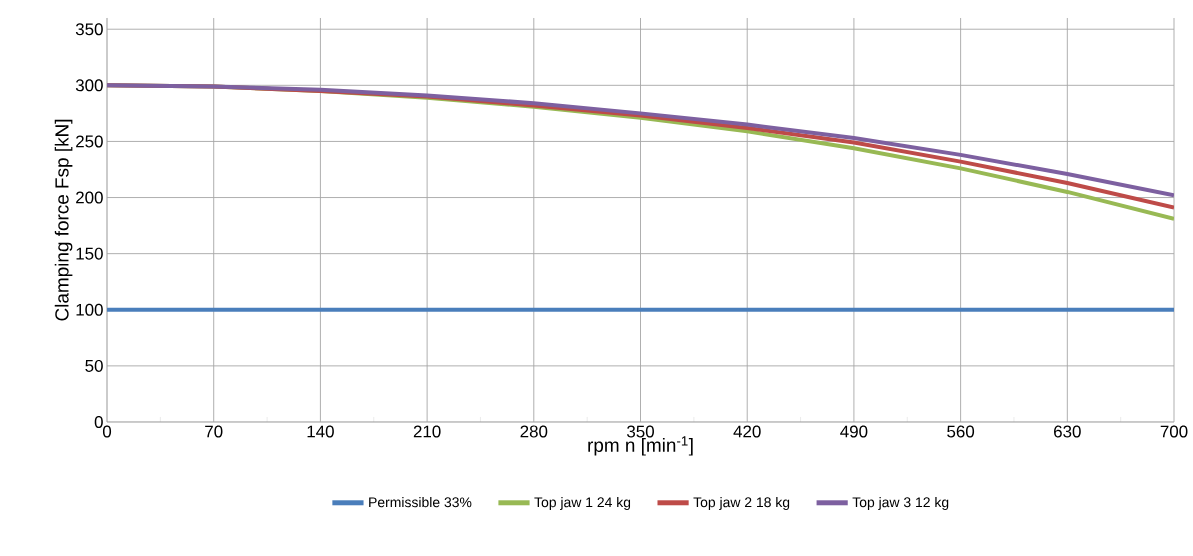  I want to click on y-tick-label: 50, so click(94, 365).